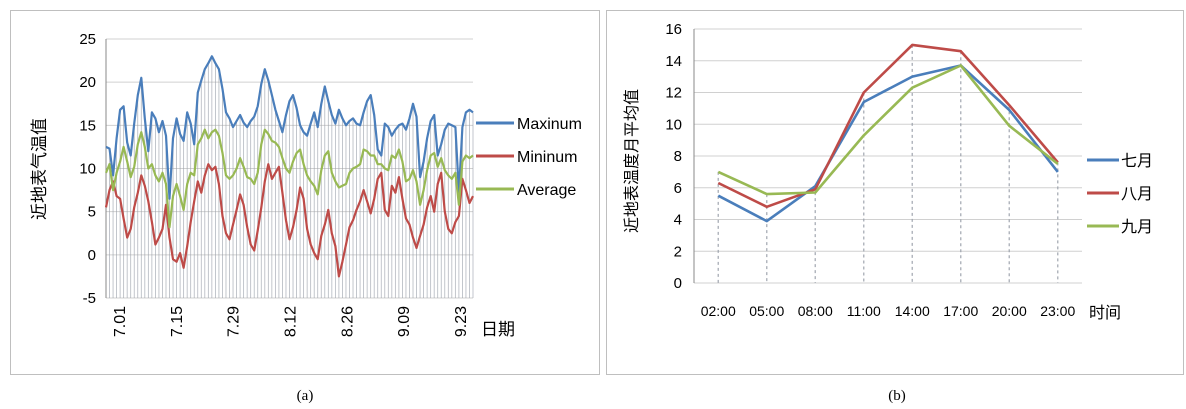  I want to click on y-tick-label: 25, so click(87, 39).